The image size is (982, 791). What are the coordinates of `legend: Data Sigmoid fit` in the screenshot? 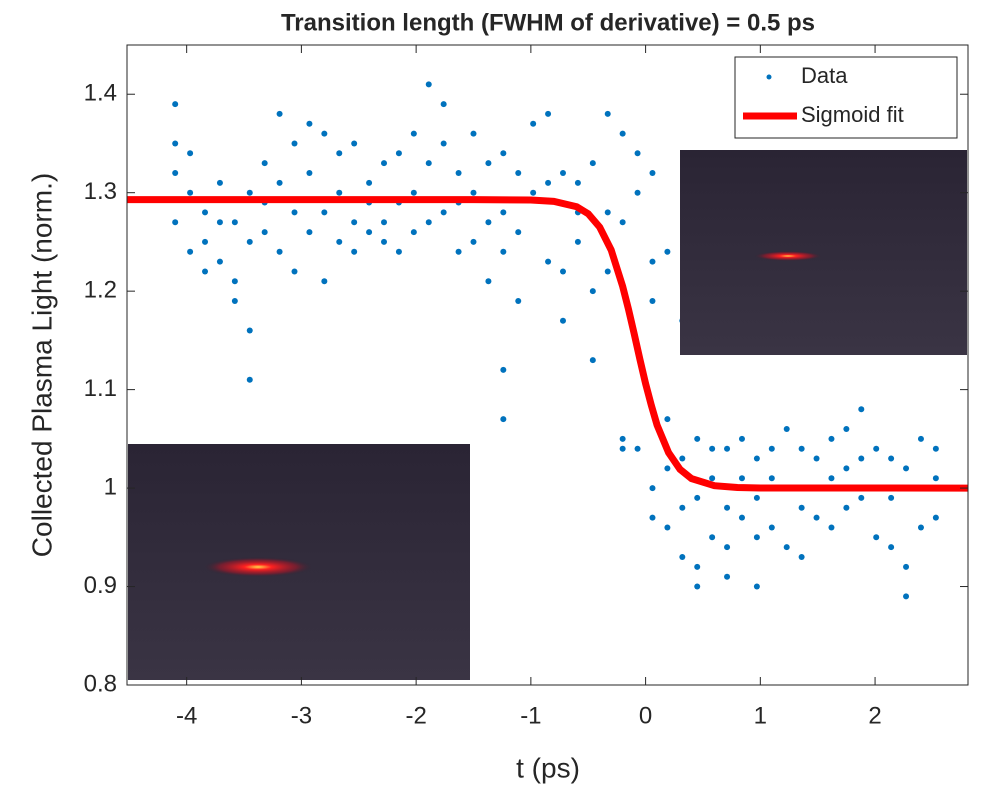 It's located at (846, 97).